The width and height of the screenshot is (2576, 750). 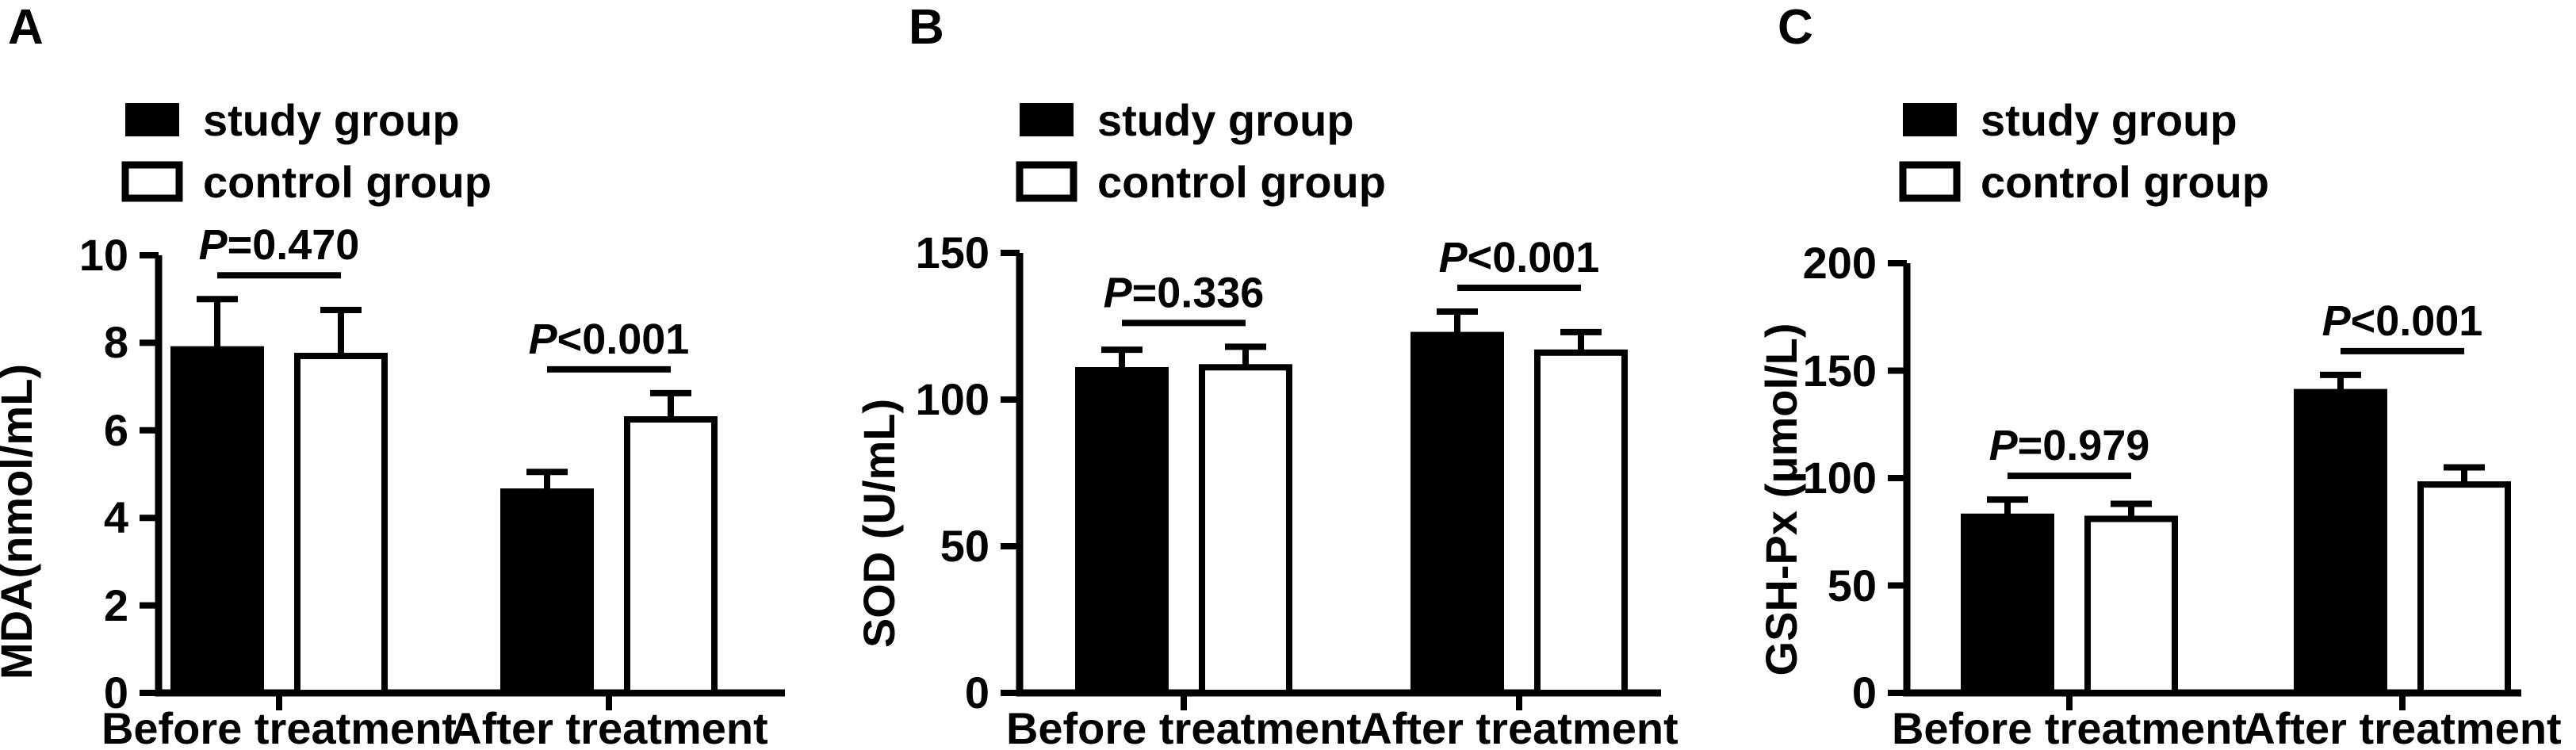 I want to click on p-value-label: P=0.979, so click(x=2069, y=446).